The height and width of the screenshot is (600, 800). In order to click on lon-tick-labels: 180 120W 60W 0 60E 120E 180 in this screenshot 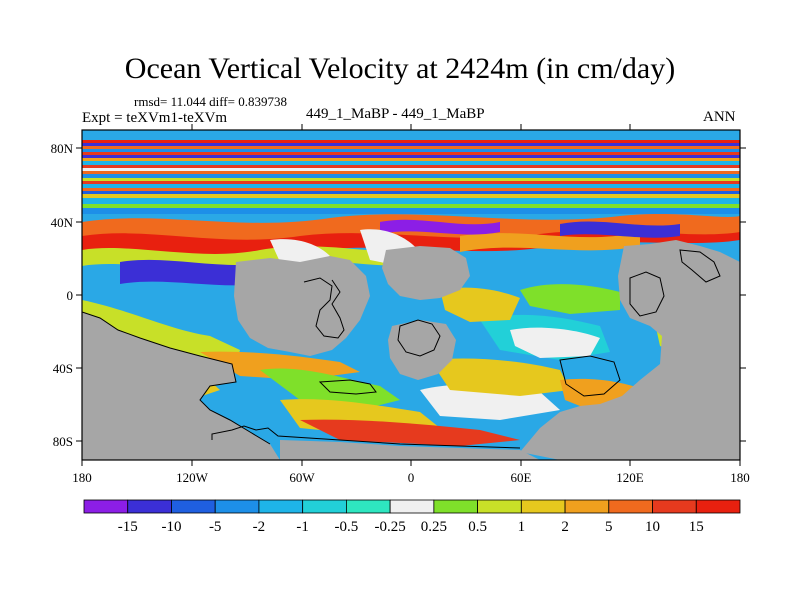, I will do `click(411, 477)`.